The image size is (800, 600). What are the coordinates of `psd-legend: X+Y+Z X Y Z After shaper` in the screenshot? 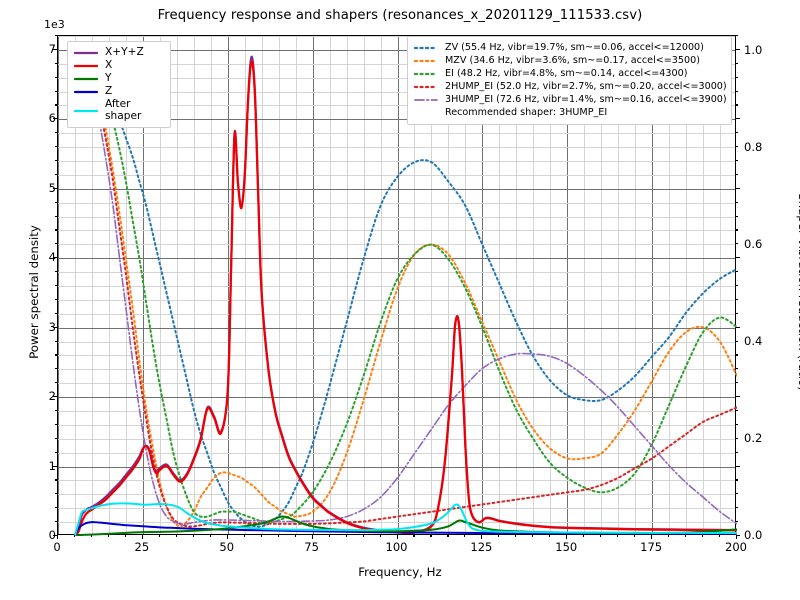 It's located at (119, 84).